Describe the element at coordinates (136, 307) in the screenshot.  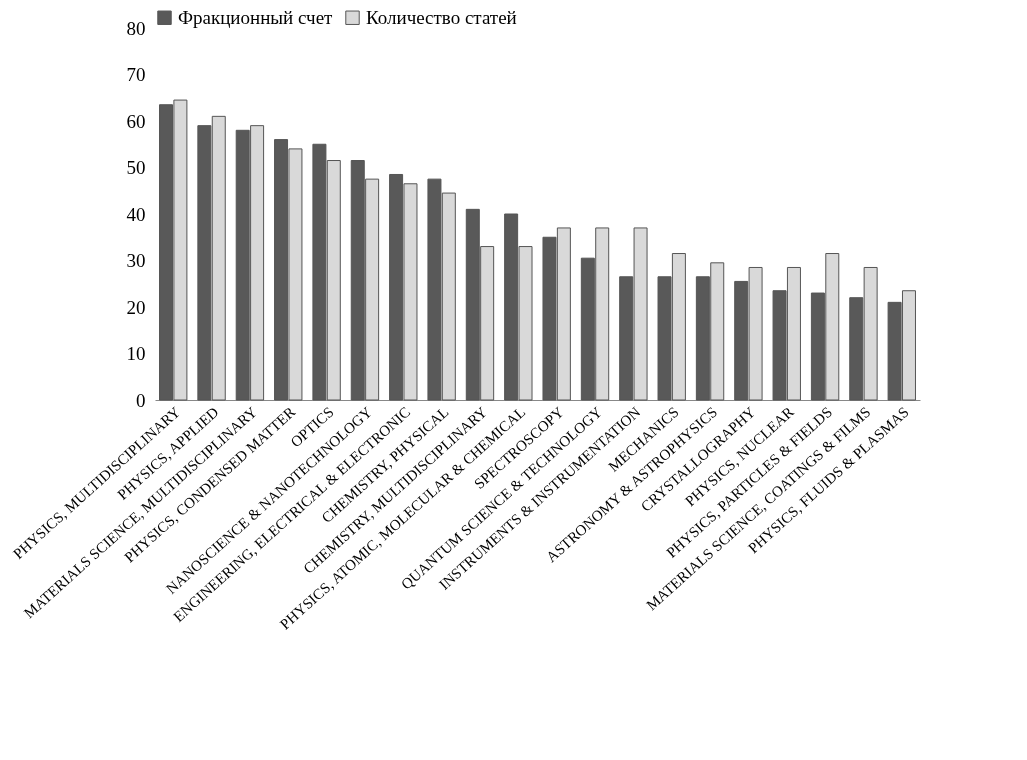
I see `y-tick-label: 20` at that location.